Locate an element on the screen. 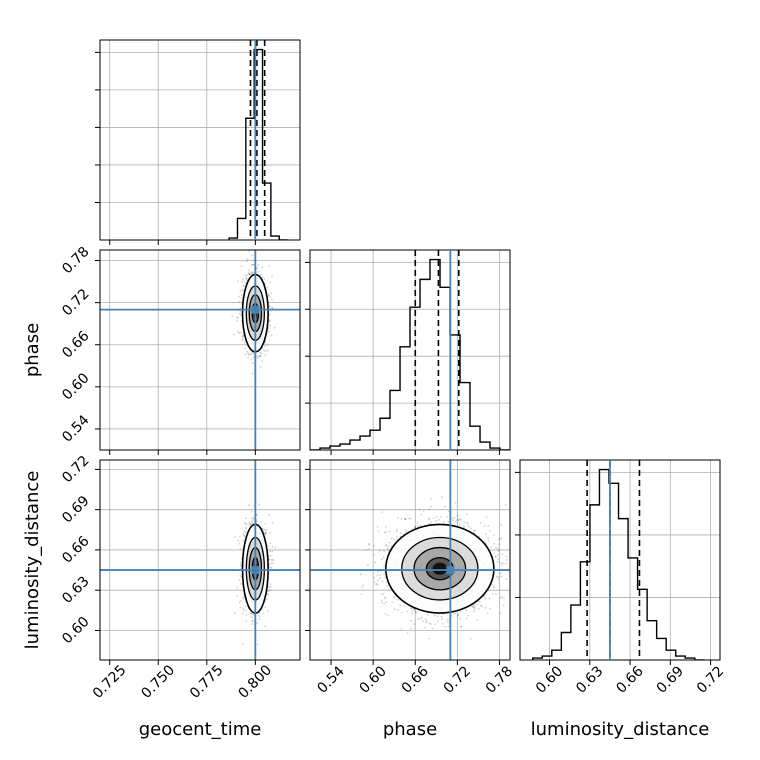 The width and height of the screenshot is (760, 760). phase-vs-geocent-time-truth-marker is located at coordinates (255, 309).